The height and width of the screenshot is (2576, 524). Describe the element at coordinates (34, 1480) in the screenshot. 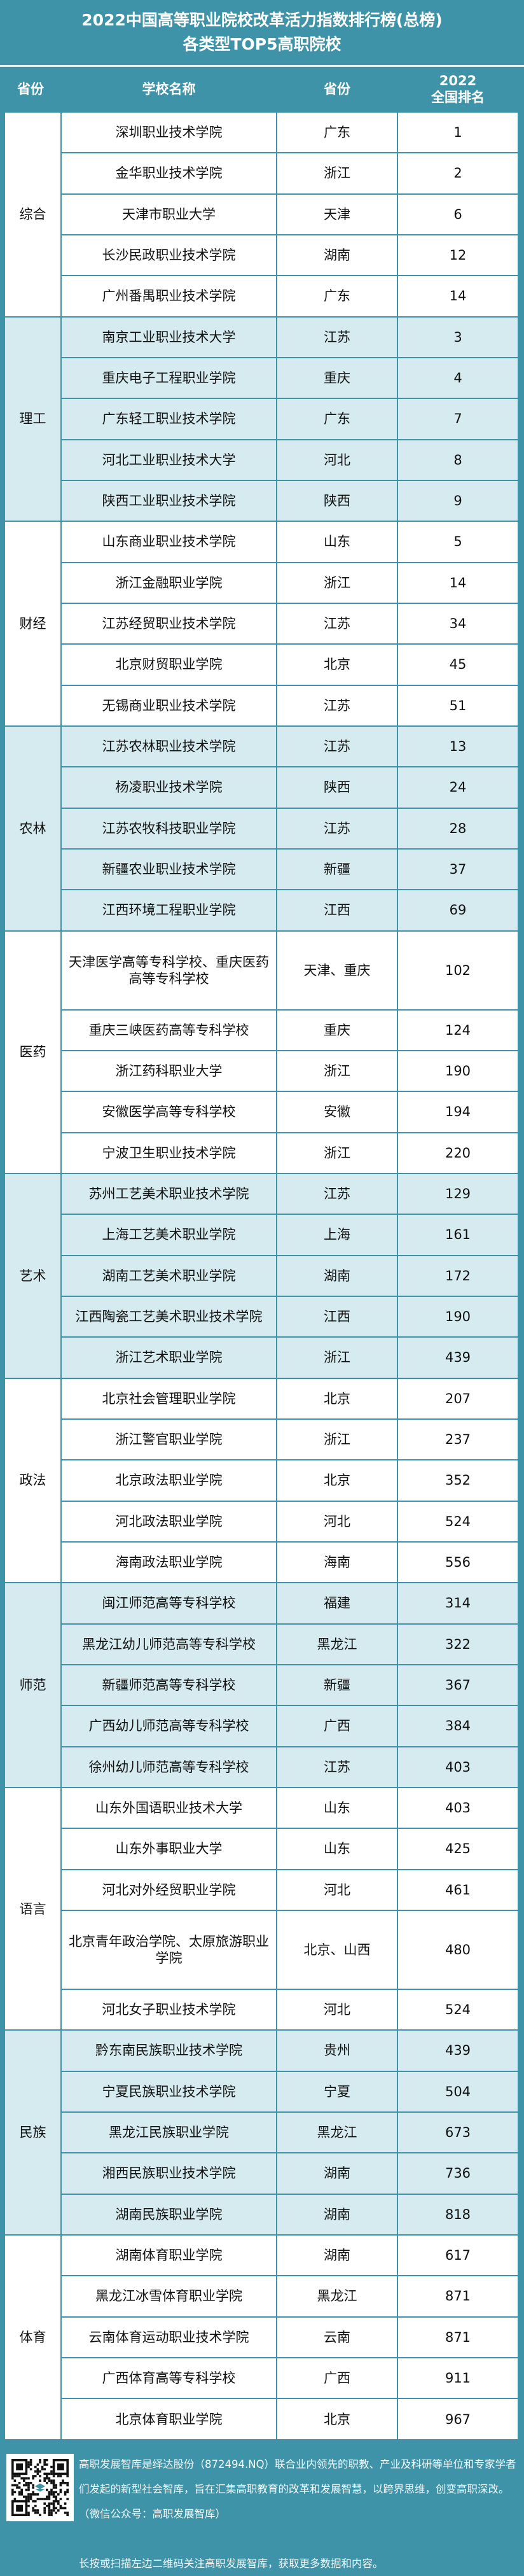

I see `category-cell: 政法` at that location.